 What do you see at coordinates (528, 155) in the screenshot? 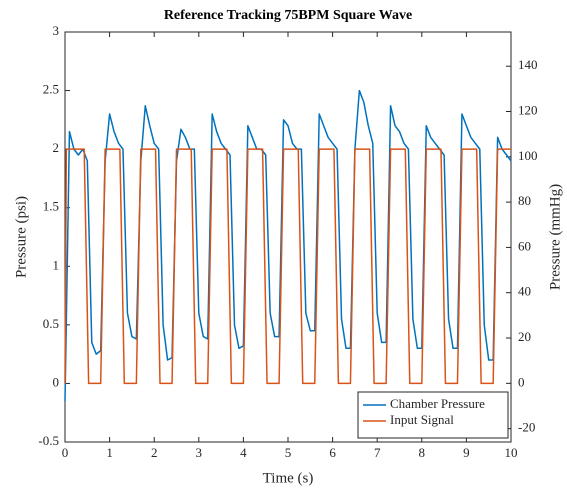
I see `y2-tick-label: 100` at bounding box center [528, 155].